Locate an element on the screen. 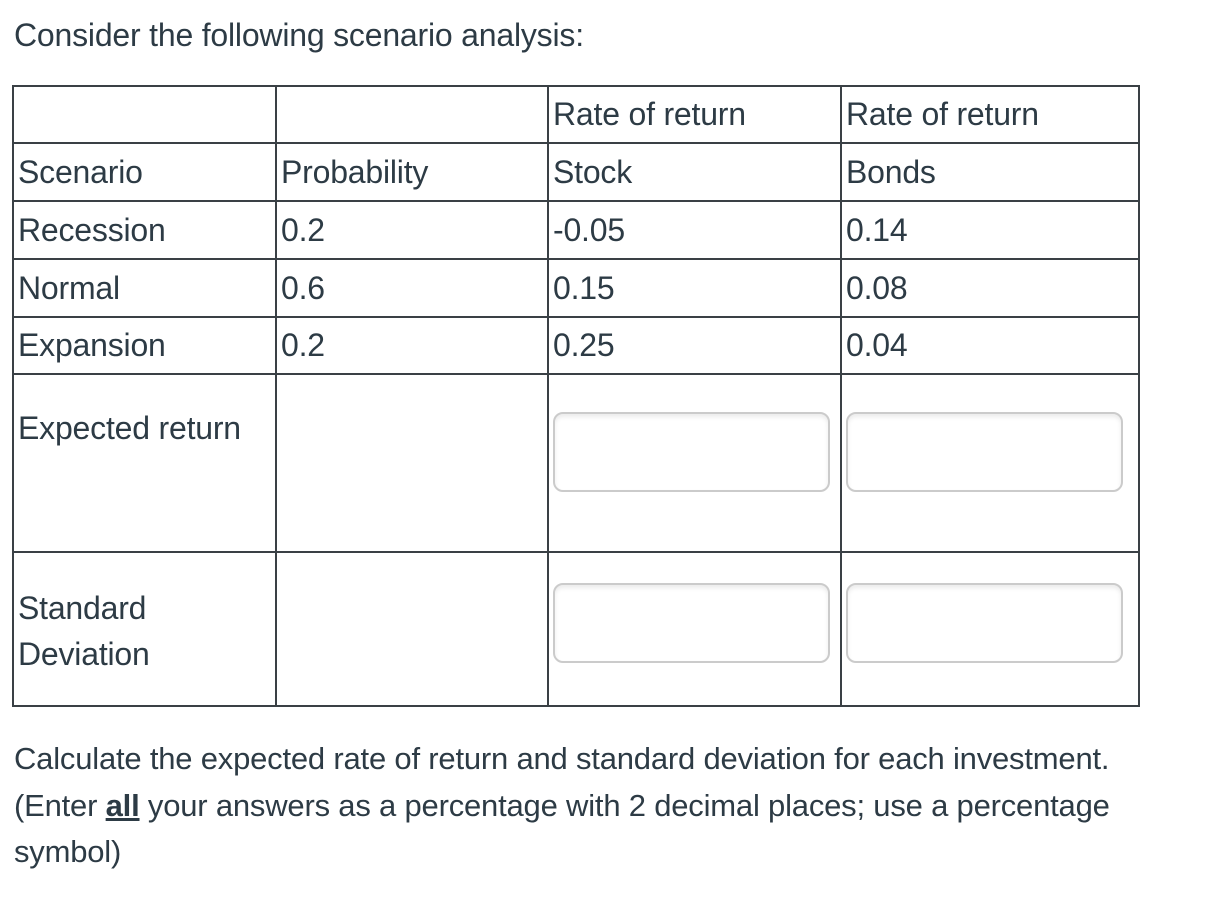  std-dev-stock-input is located at coordinates (691, 623).